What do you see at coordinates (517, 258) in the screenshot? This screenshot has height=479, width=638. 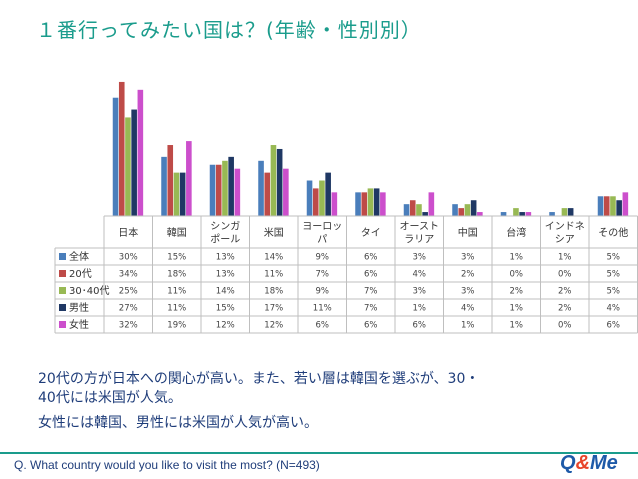 I see `value-label-1-9: 1%` at bounding box center [517, 258].